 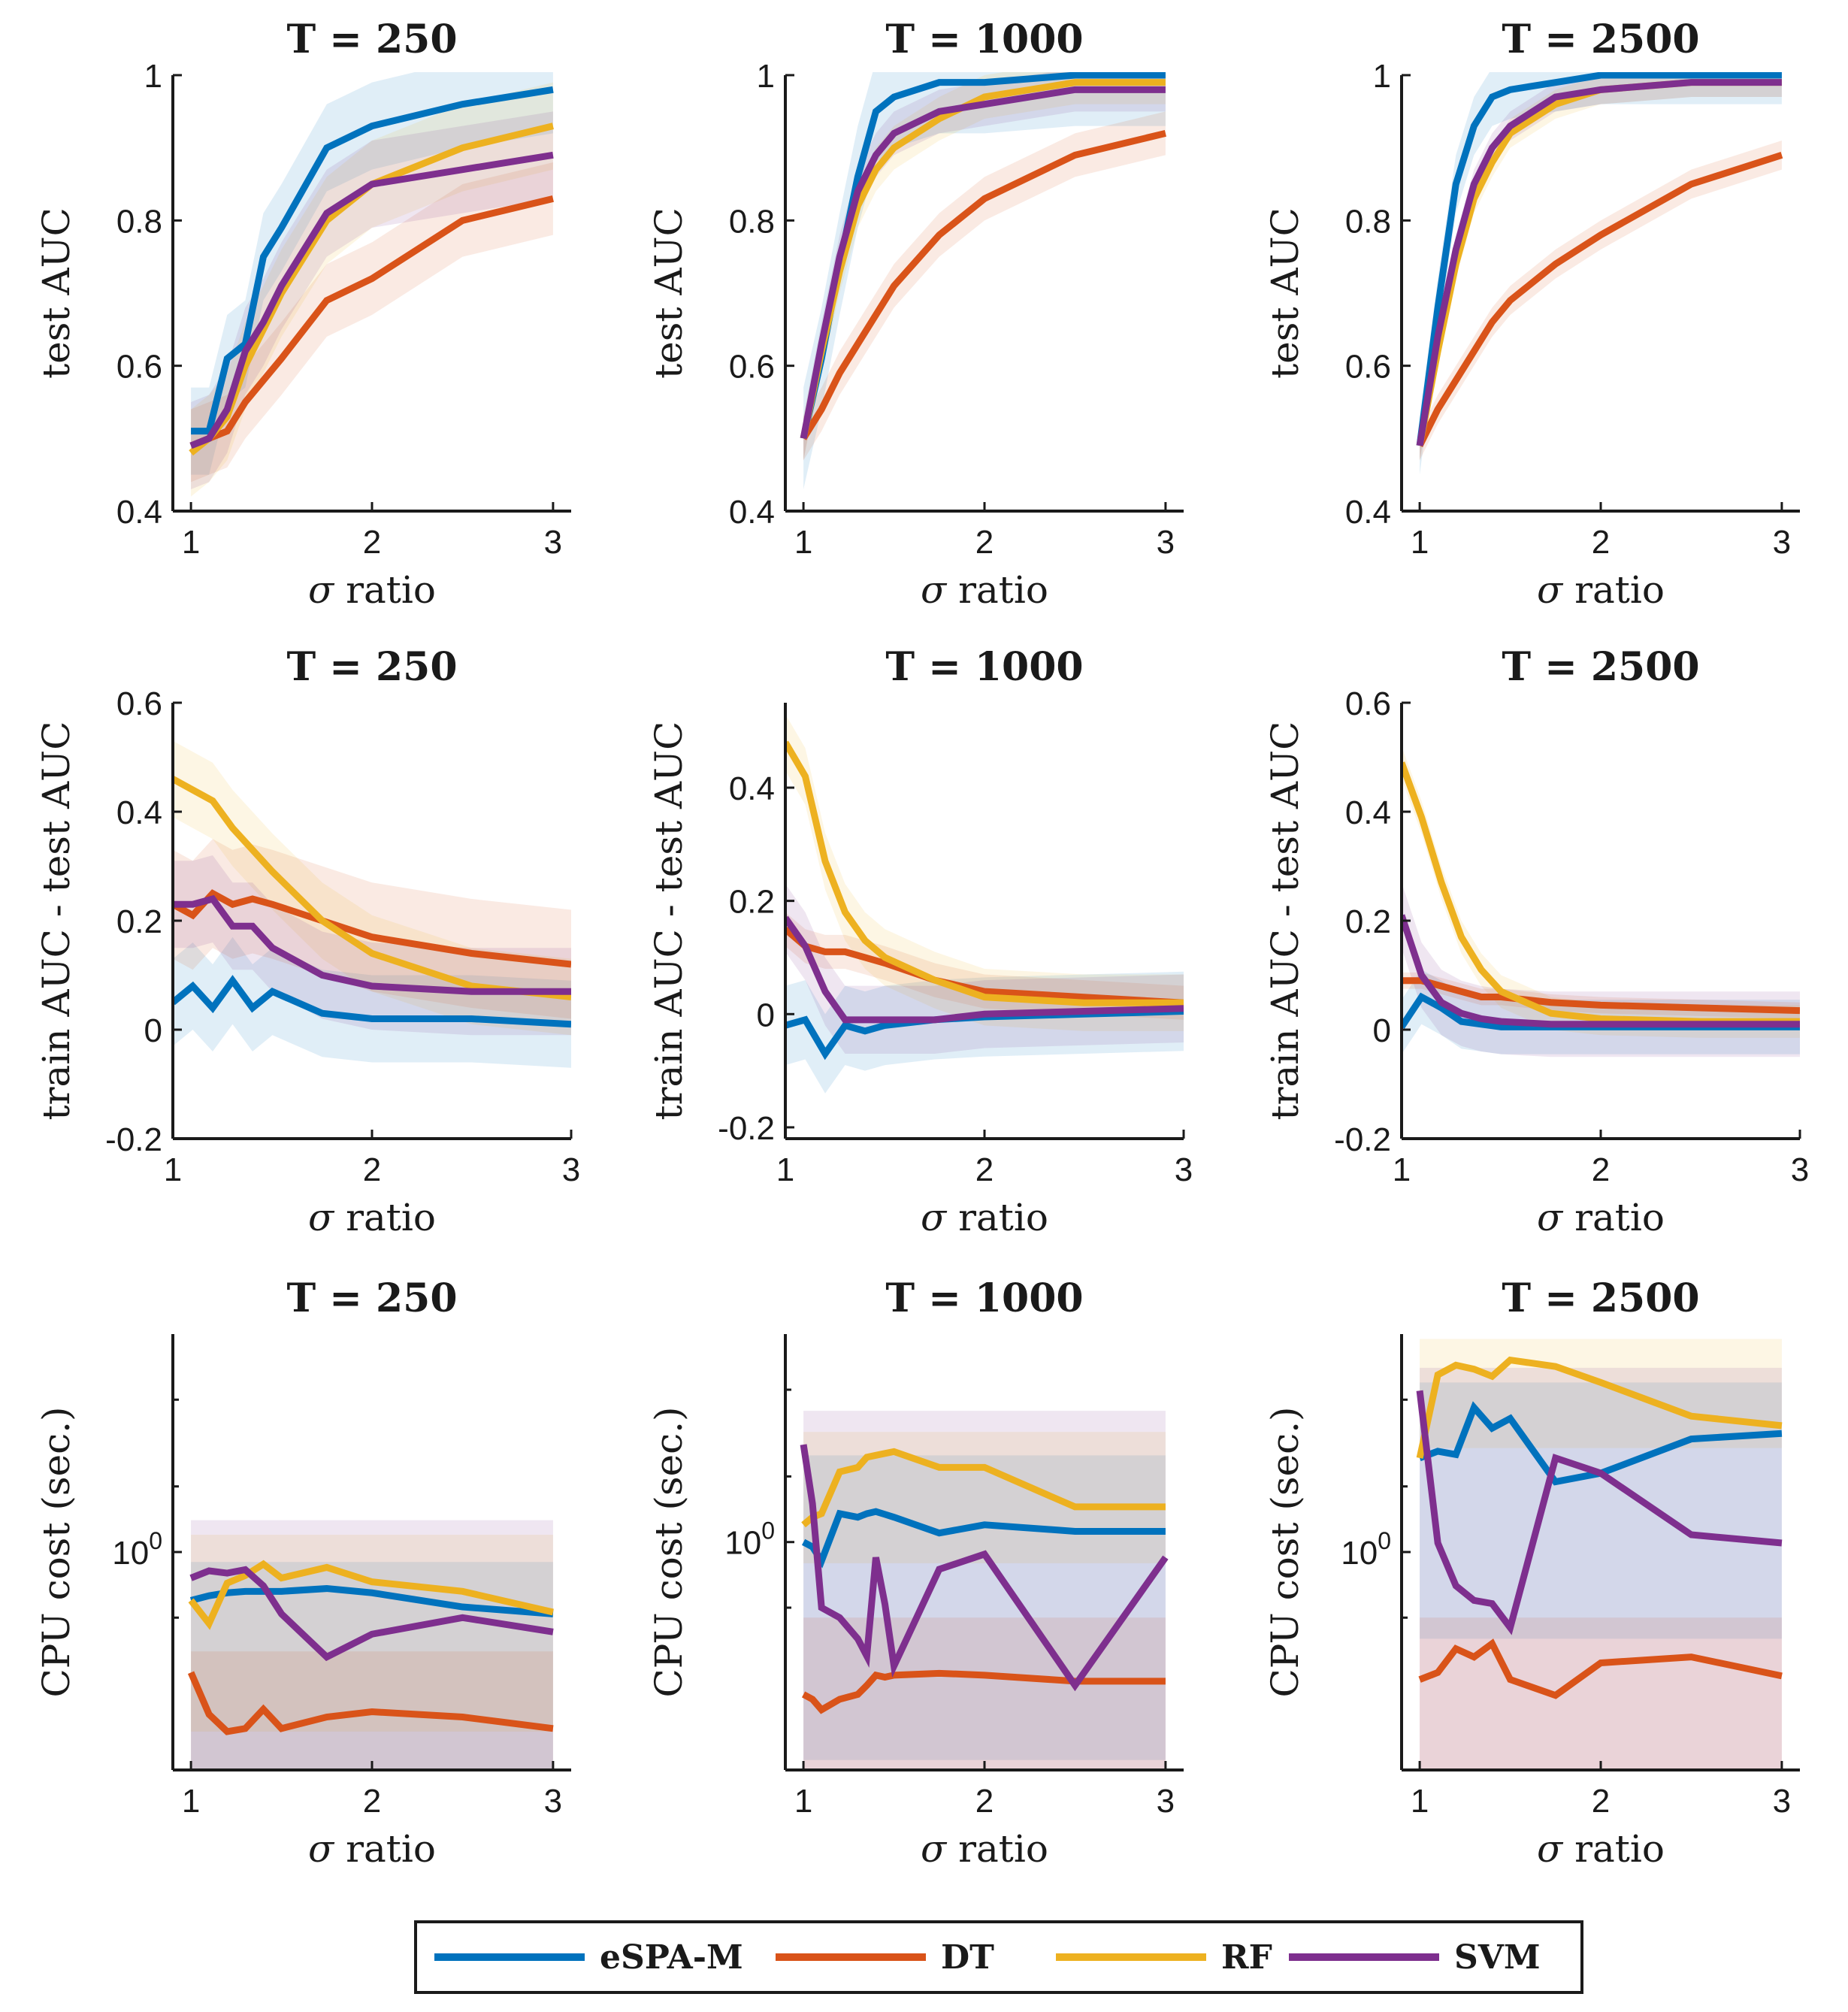 I want to click on panel-8: 1 2 3 100 T = 1000 σ ratio CPU cost (sec.), so click(x=915, y=1573).